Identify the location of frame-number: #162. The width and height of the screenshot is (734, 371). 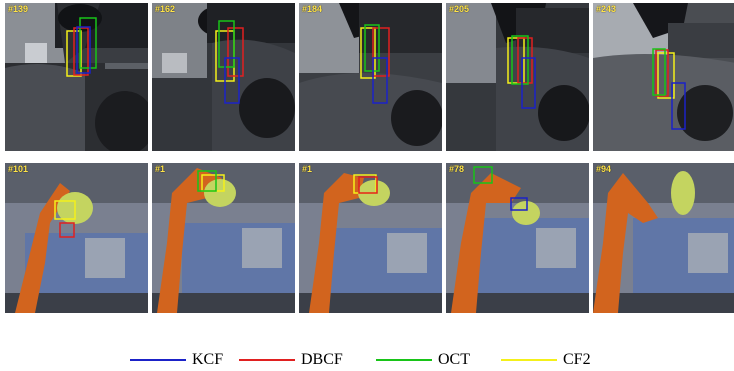
(165, 9).